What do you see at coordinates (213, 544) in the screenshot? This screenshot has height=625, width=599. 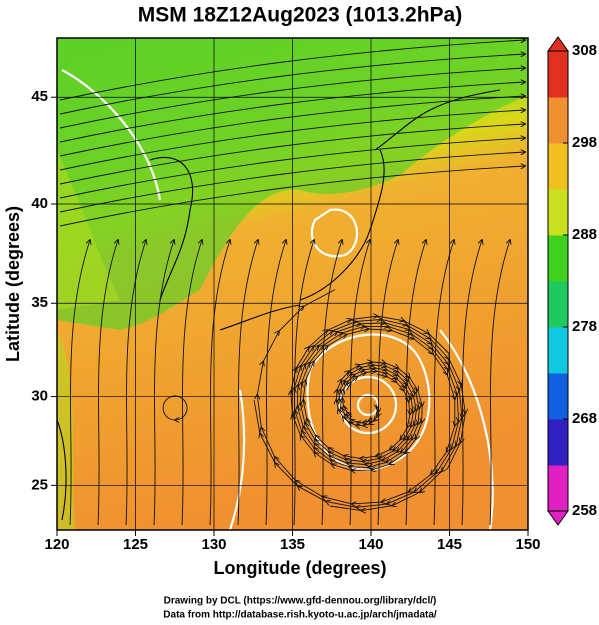 I see `x-tick-label: 130` at bounding box center [213, 544].